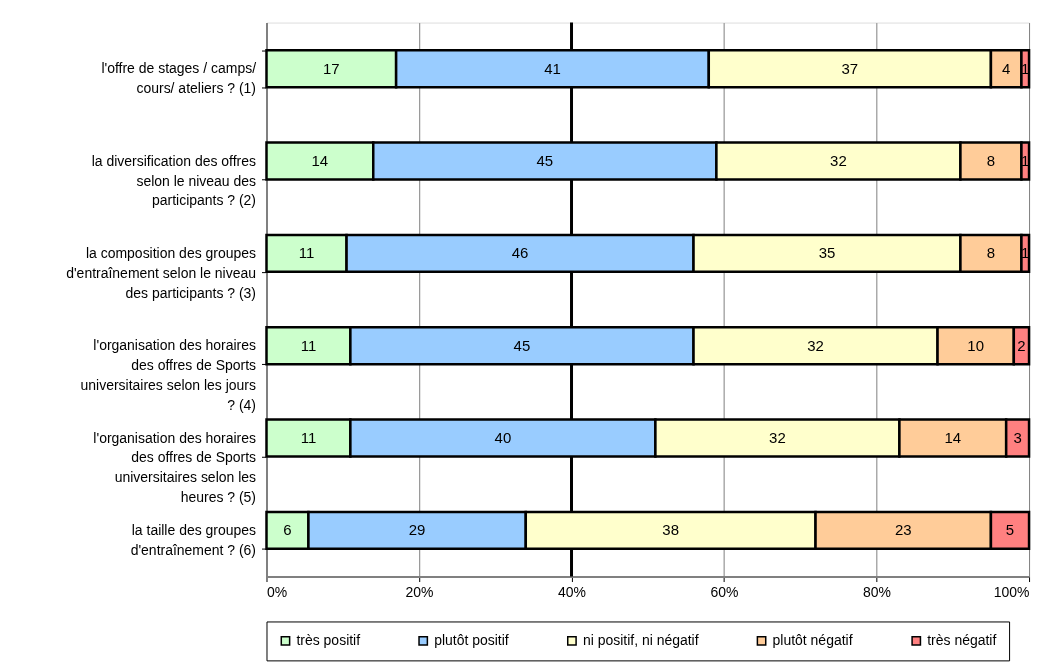  What do you see at coordinates (331, 68) in the screenshot?
I see `data-label: 17` at bounding box center [331, 68].